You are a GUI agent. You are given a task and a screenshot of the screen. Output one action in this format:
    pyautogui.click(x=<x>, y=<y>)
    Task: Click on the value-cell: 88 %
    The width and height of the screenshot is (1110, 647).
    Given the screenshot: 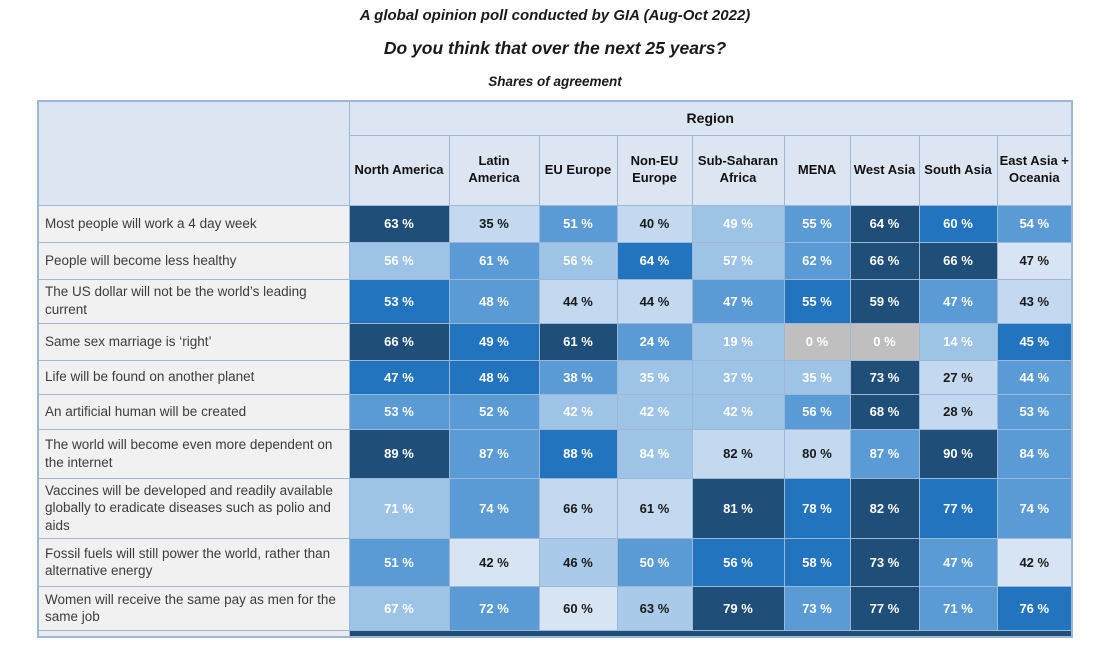 What is the action you would take?
    pyautogui.click(x=578, y=453)
    